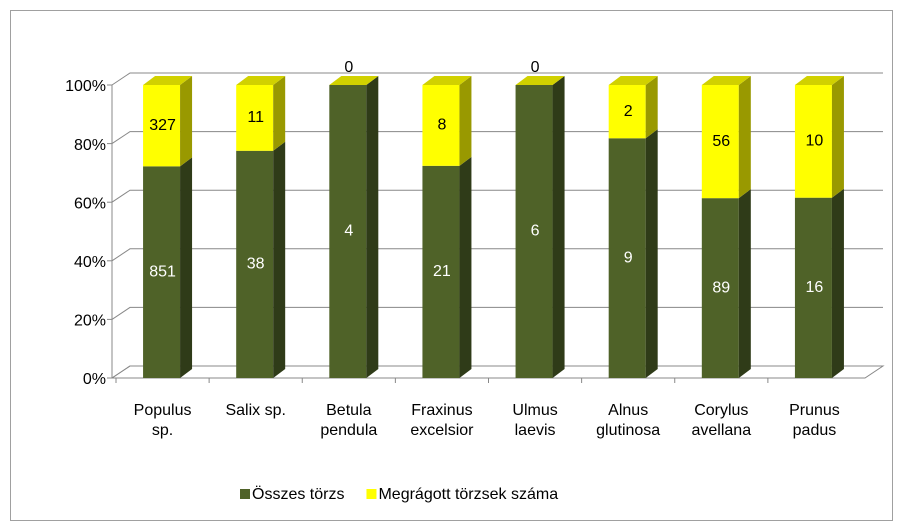  Describe the element at coordinates (535, 430) in the screenshot. I see `x-tick-label-line: laevis` at that location.